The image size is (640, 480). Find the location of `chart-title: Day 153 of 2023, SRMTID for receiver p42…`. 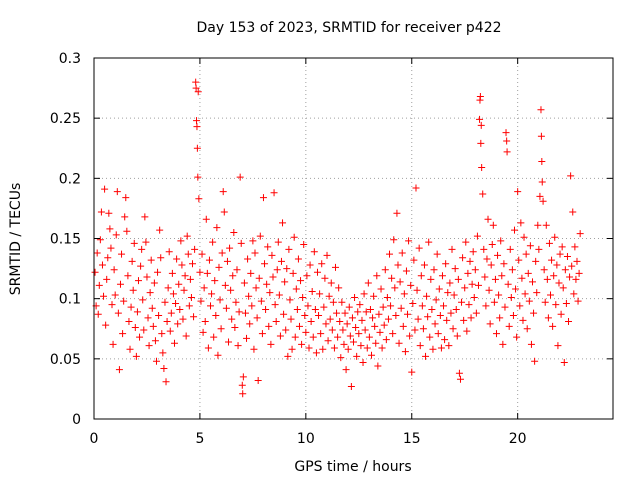

chart-title: Day 153 of 2023, SRMTID for receiver p42… is located at coordinates (348, 28).